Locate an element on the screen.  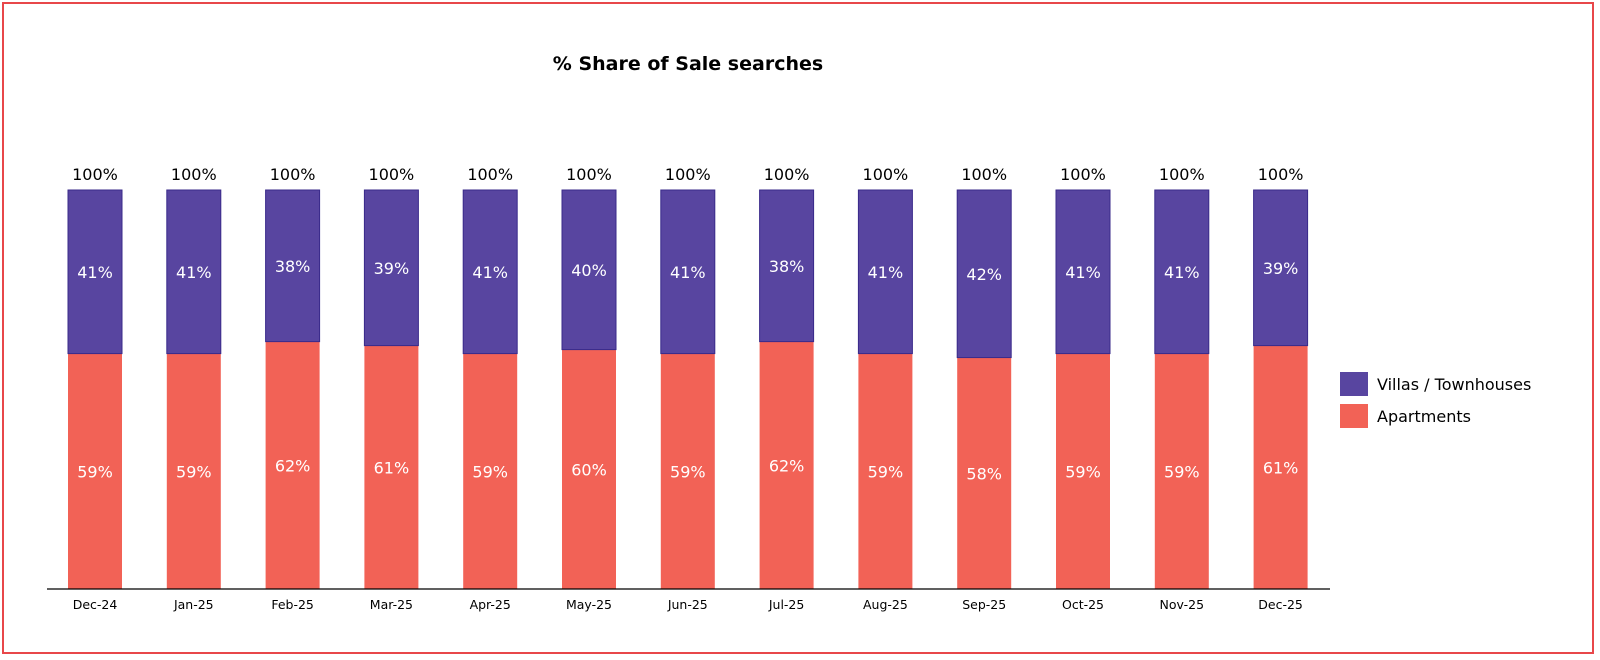
x-tick-label: Dec-24 is located at coordinates (95, 604).